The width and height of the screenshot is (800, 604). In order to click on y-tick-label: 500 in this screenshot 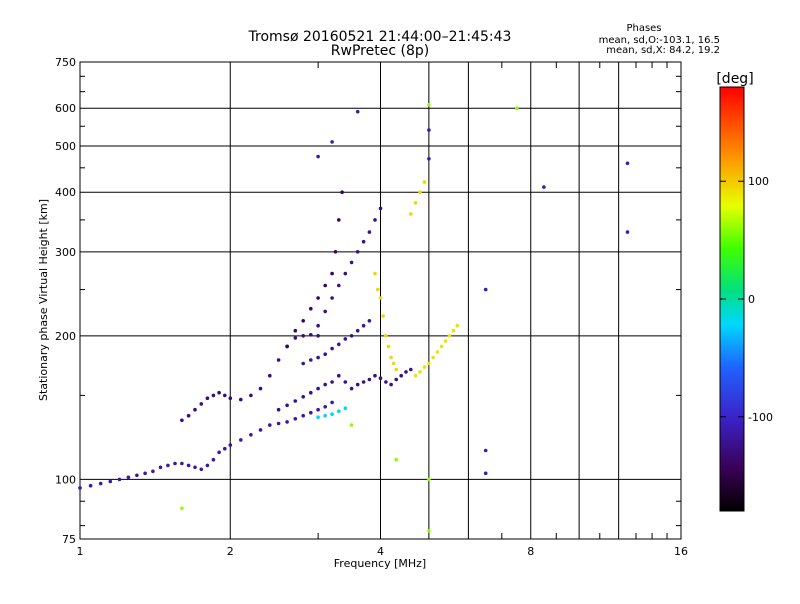, I will do `click(65, 146)`.